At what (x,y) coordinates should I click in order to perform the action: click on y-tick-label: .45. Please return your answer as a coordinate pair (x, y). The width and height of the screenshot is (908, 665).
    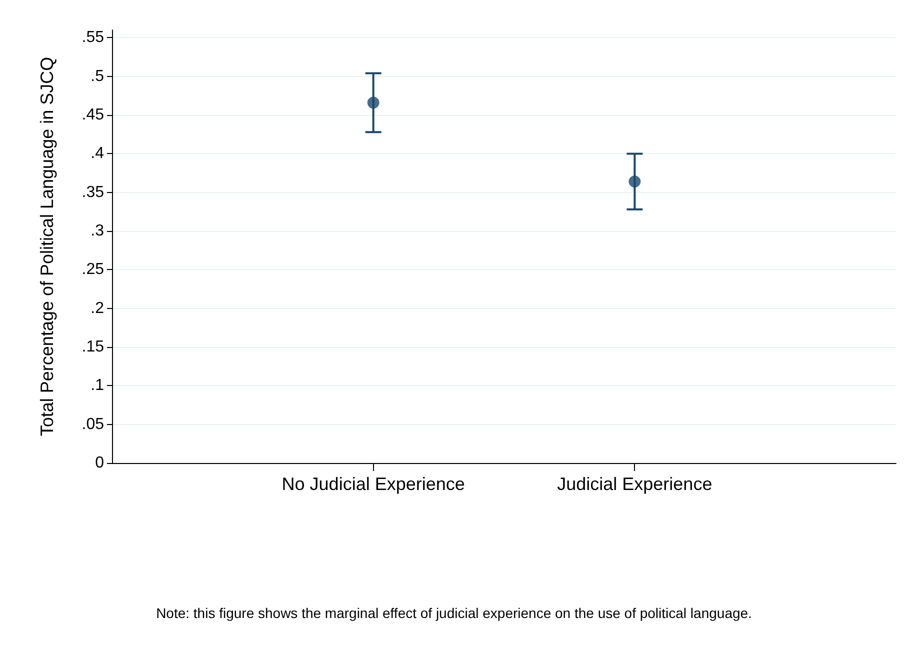
    Looking at the image, I should click on (93, 115).